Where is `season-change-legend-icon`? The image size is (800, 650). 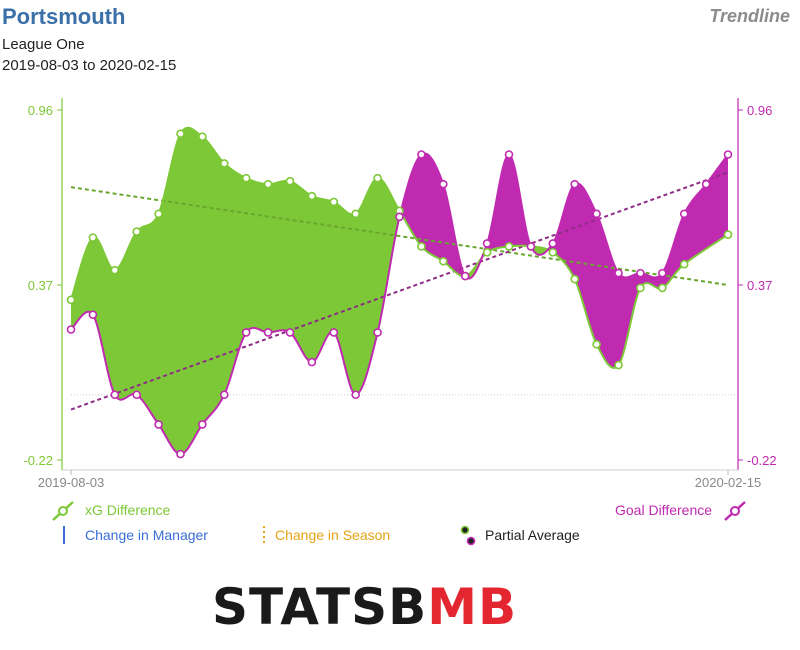
season-change-legend-icon is located at coordinates (264, 535).